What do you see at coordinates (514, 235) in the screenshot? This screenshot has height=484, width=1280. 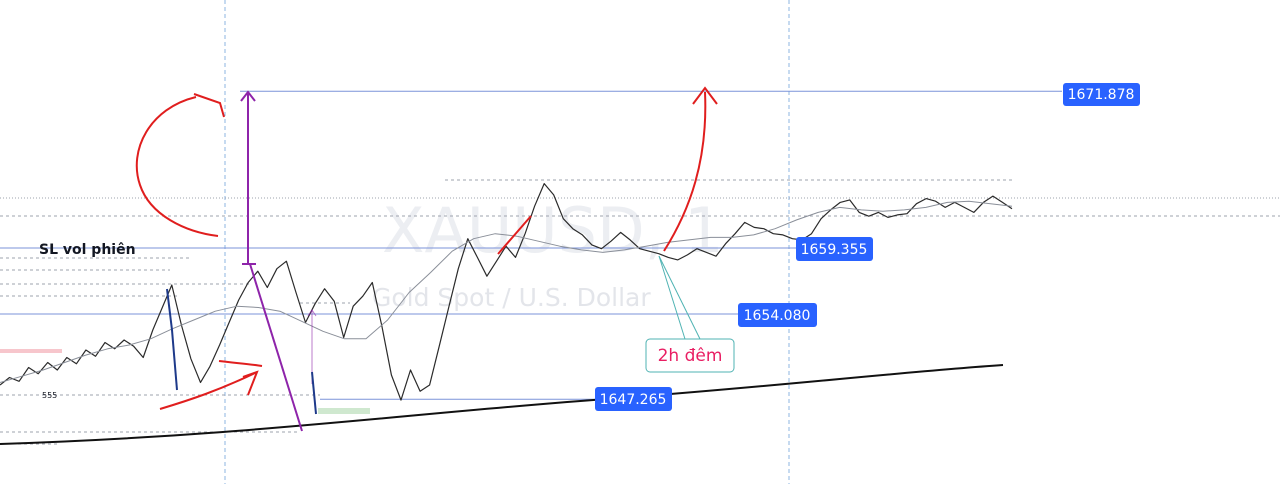 I see `red-slash` at bounding box center [514, 235].